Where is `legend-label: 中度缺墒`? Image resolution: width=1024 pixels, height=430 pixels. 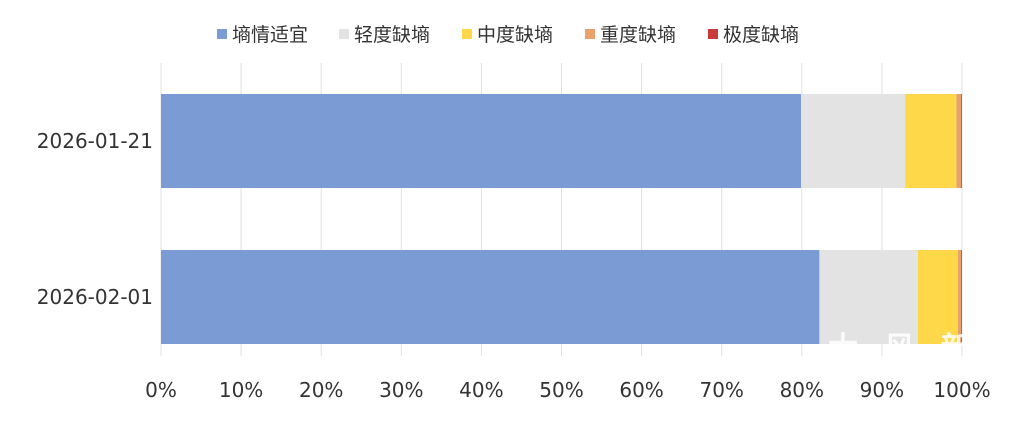 legend-label: 中度缺墒 is located at coordinates (515, 35).